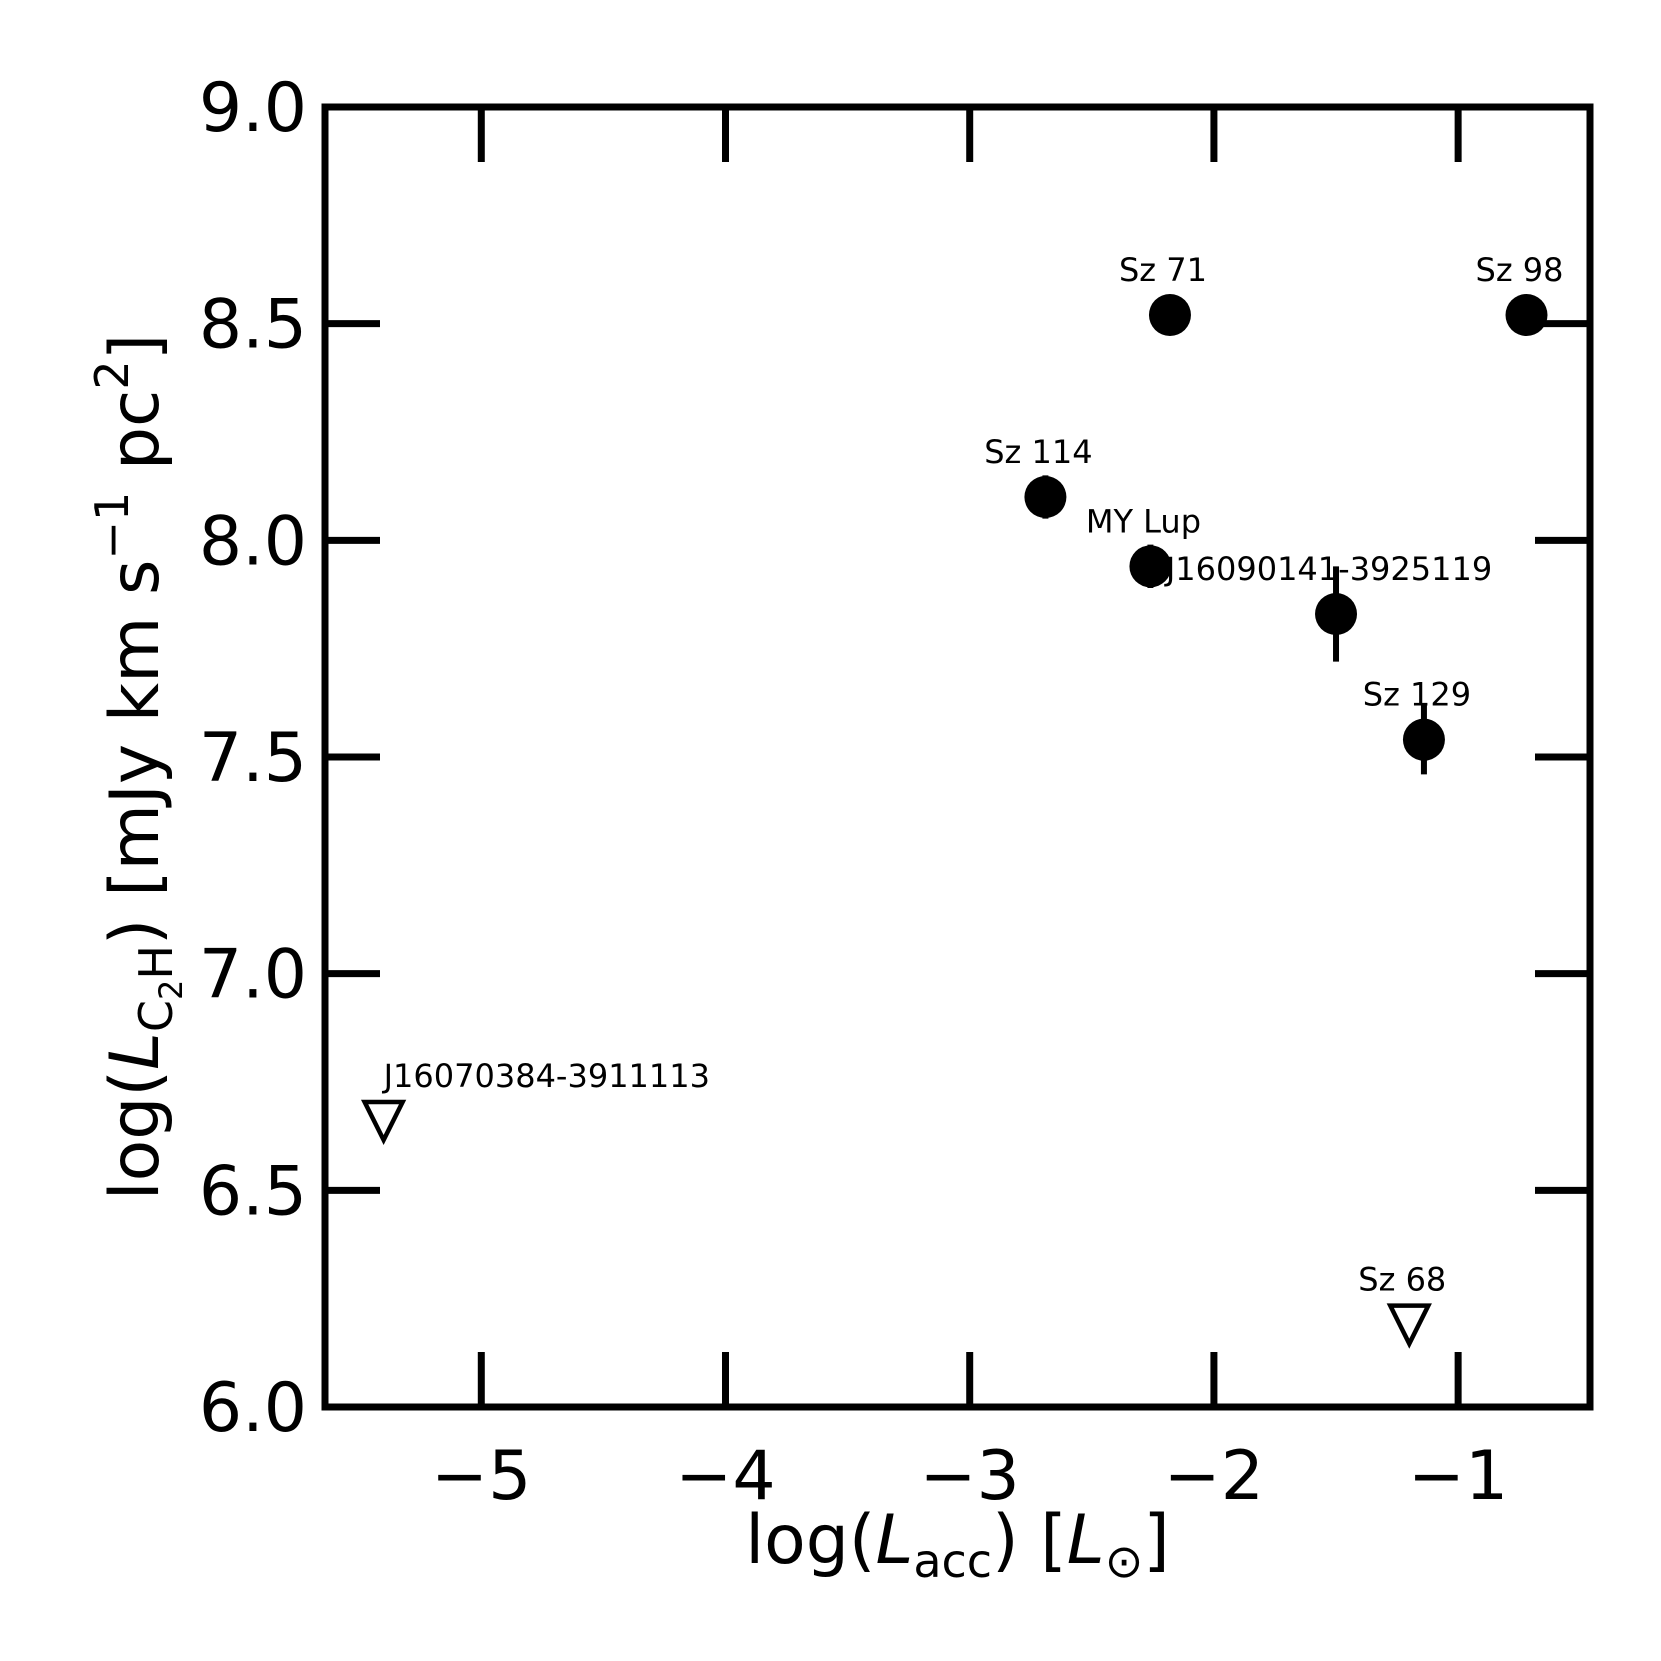 This screenshot has width=1661, height=1661. Describe the element at coordinates (1143, 521) in the screenshot. I see `point-label: MY Lup` at that location.